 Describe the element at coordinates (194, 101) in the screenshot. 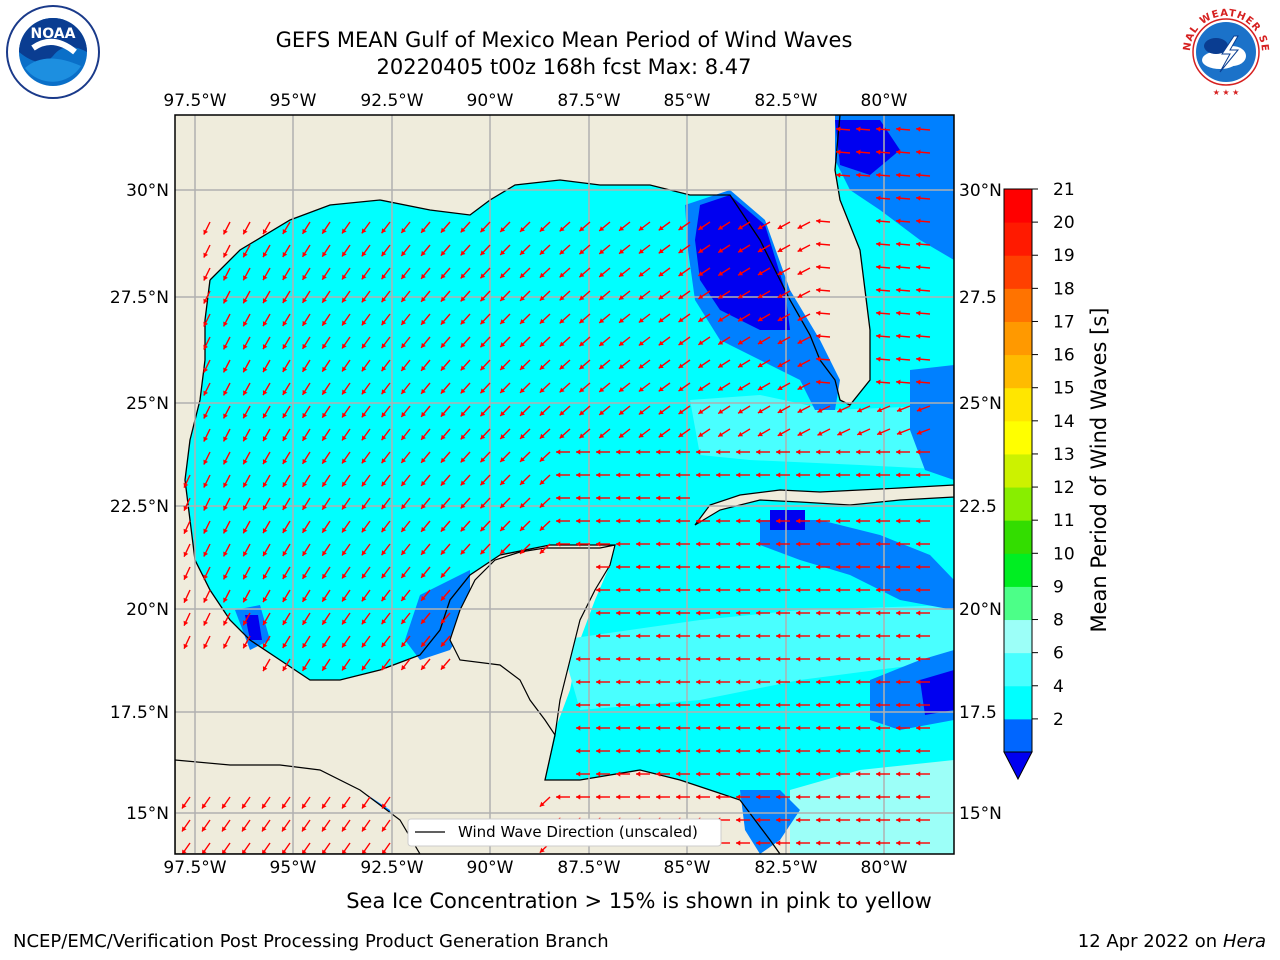

I see `svg-text: 97.5°W` at that location.